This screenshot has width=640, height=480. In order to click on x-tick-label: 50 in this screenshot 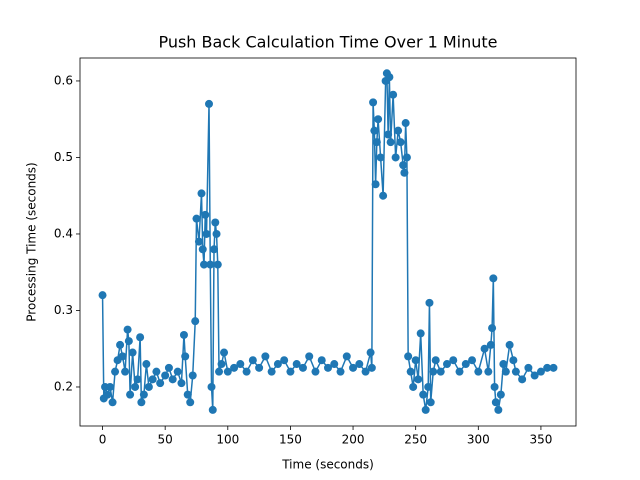, I will do `click(165, 440)`.